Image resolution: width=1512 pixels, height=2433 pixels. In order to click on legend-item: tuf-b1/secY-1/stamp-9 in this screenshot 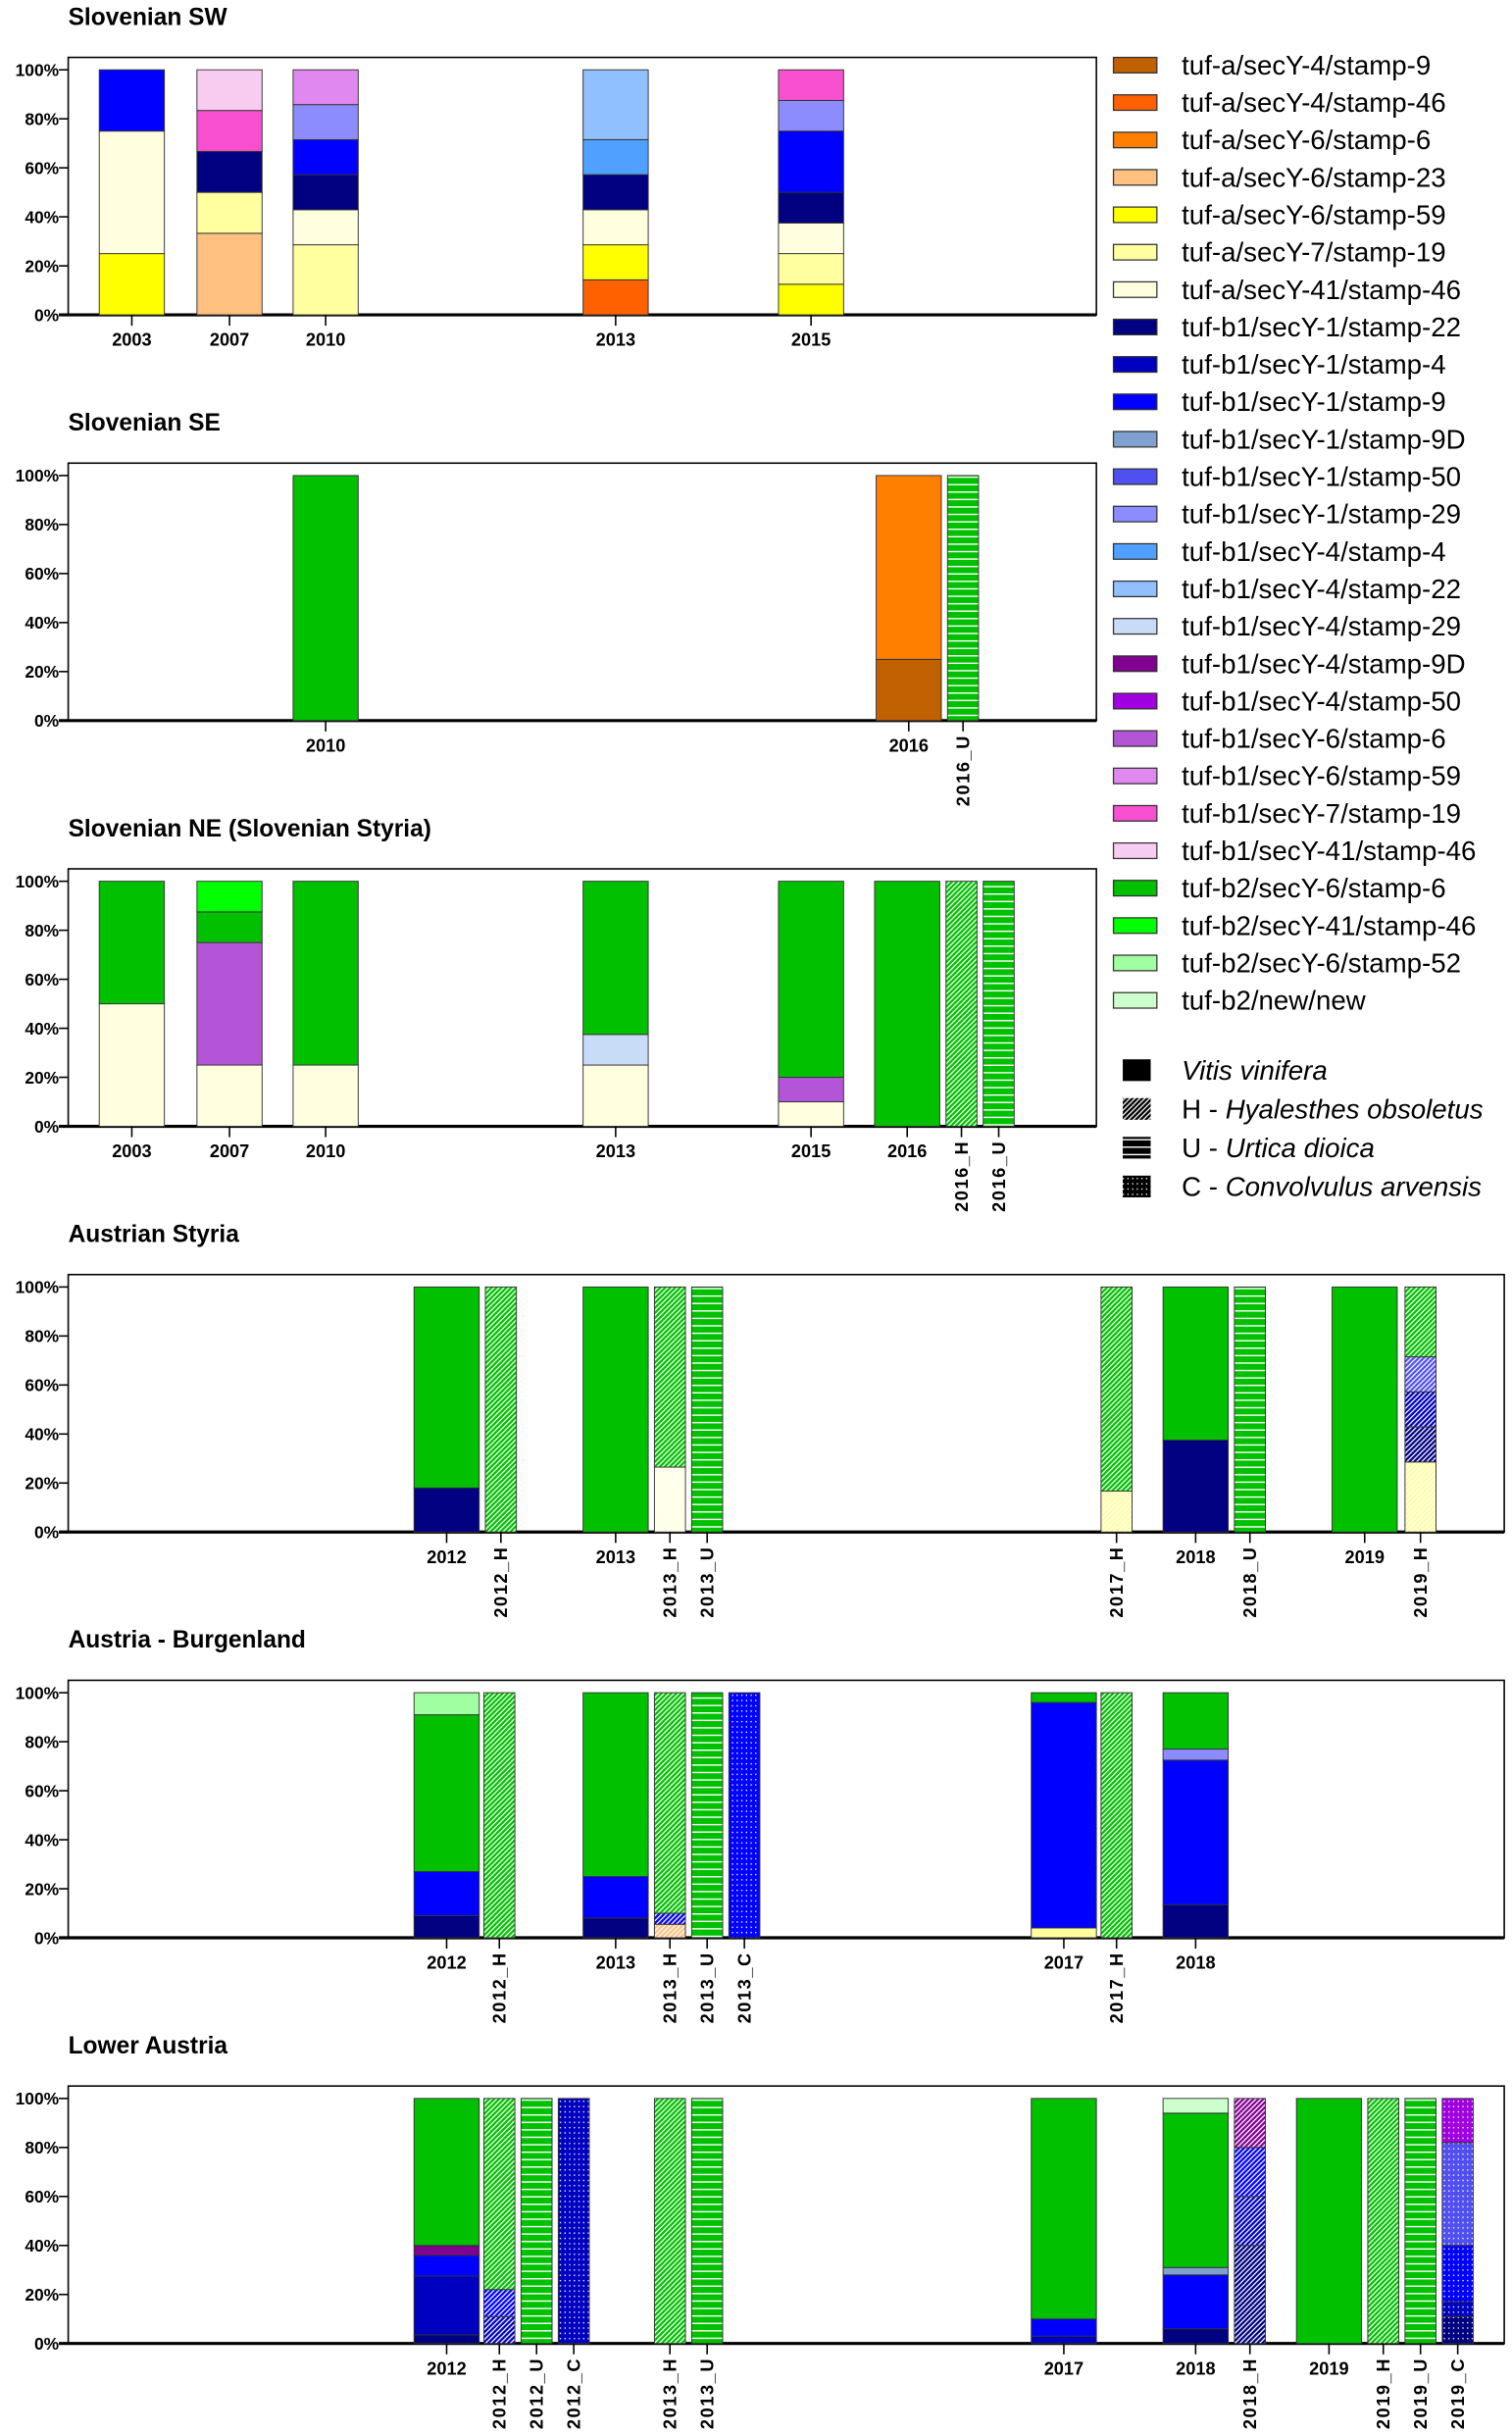, I will do `click(1279, 401)`.